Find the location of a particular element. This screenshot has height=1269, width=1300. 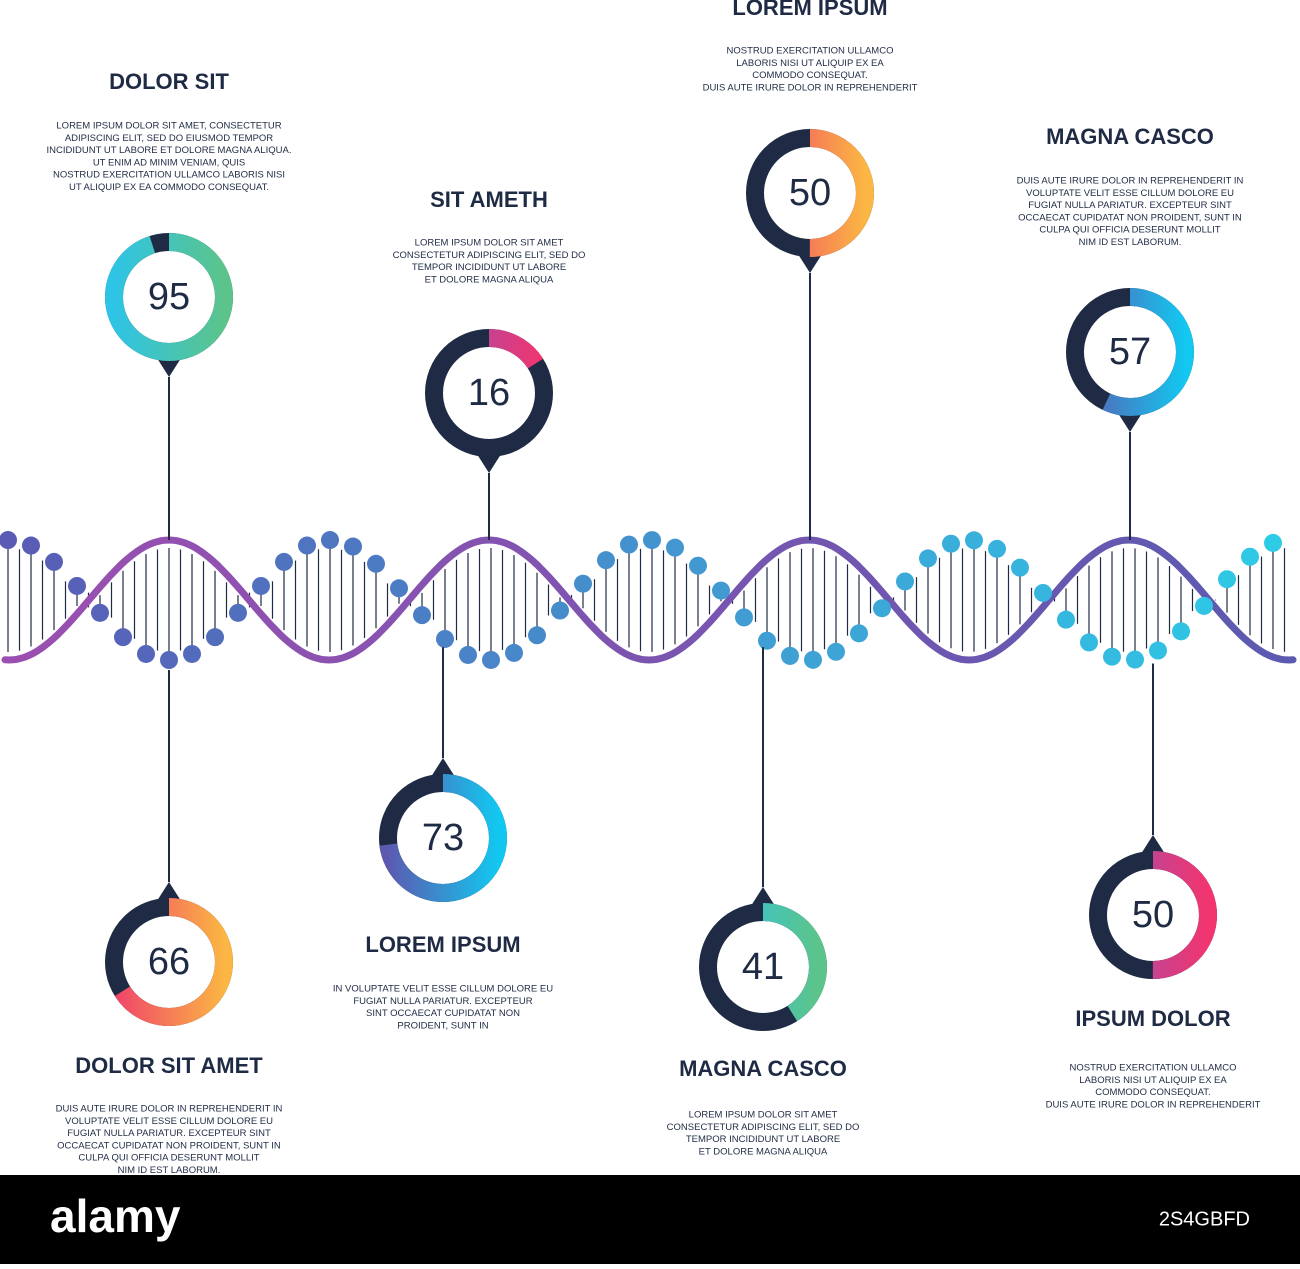

item-text: UT ALIQUIP EX EA COMMODO CONSEQUAT. is located at coordinates (169, 187).